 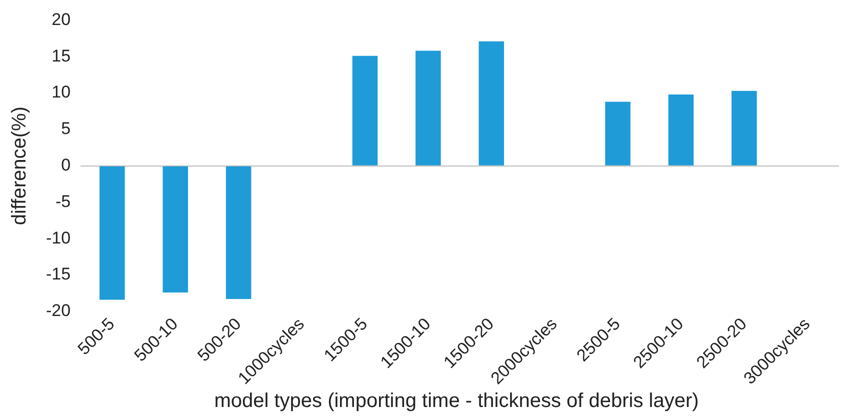 What do you see at coordinates (456, 401) in the screenshot?
I see `x-axis-title: model types (importing time - thickness of debris layer)` at bounding box center [456, 401].